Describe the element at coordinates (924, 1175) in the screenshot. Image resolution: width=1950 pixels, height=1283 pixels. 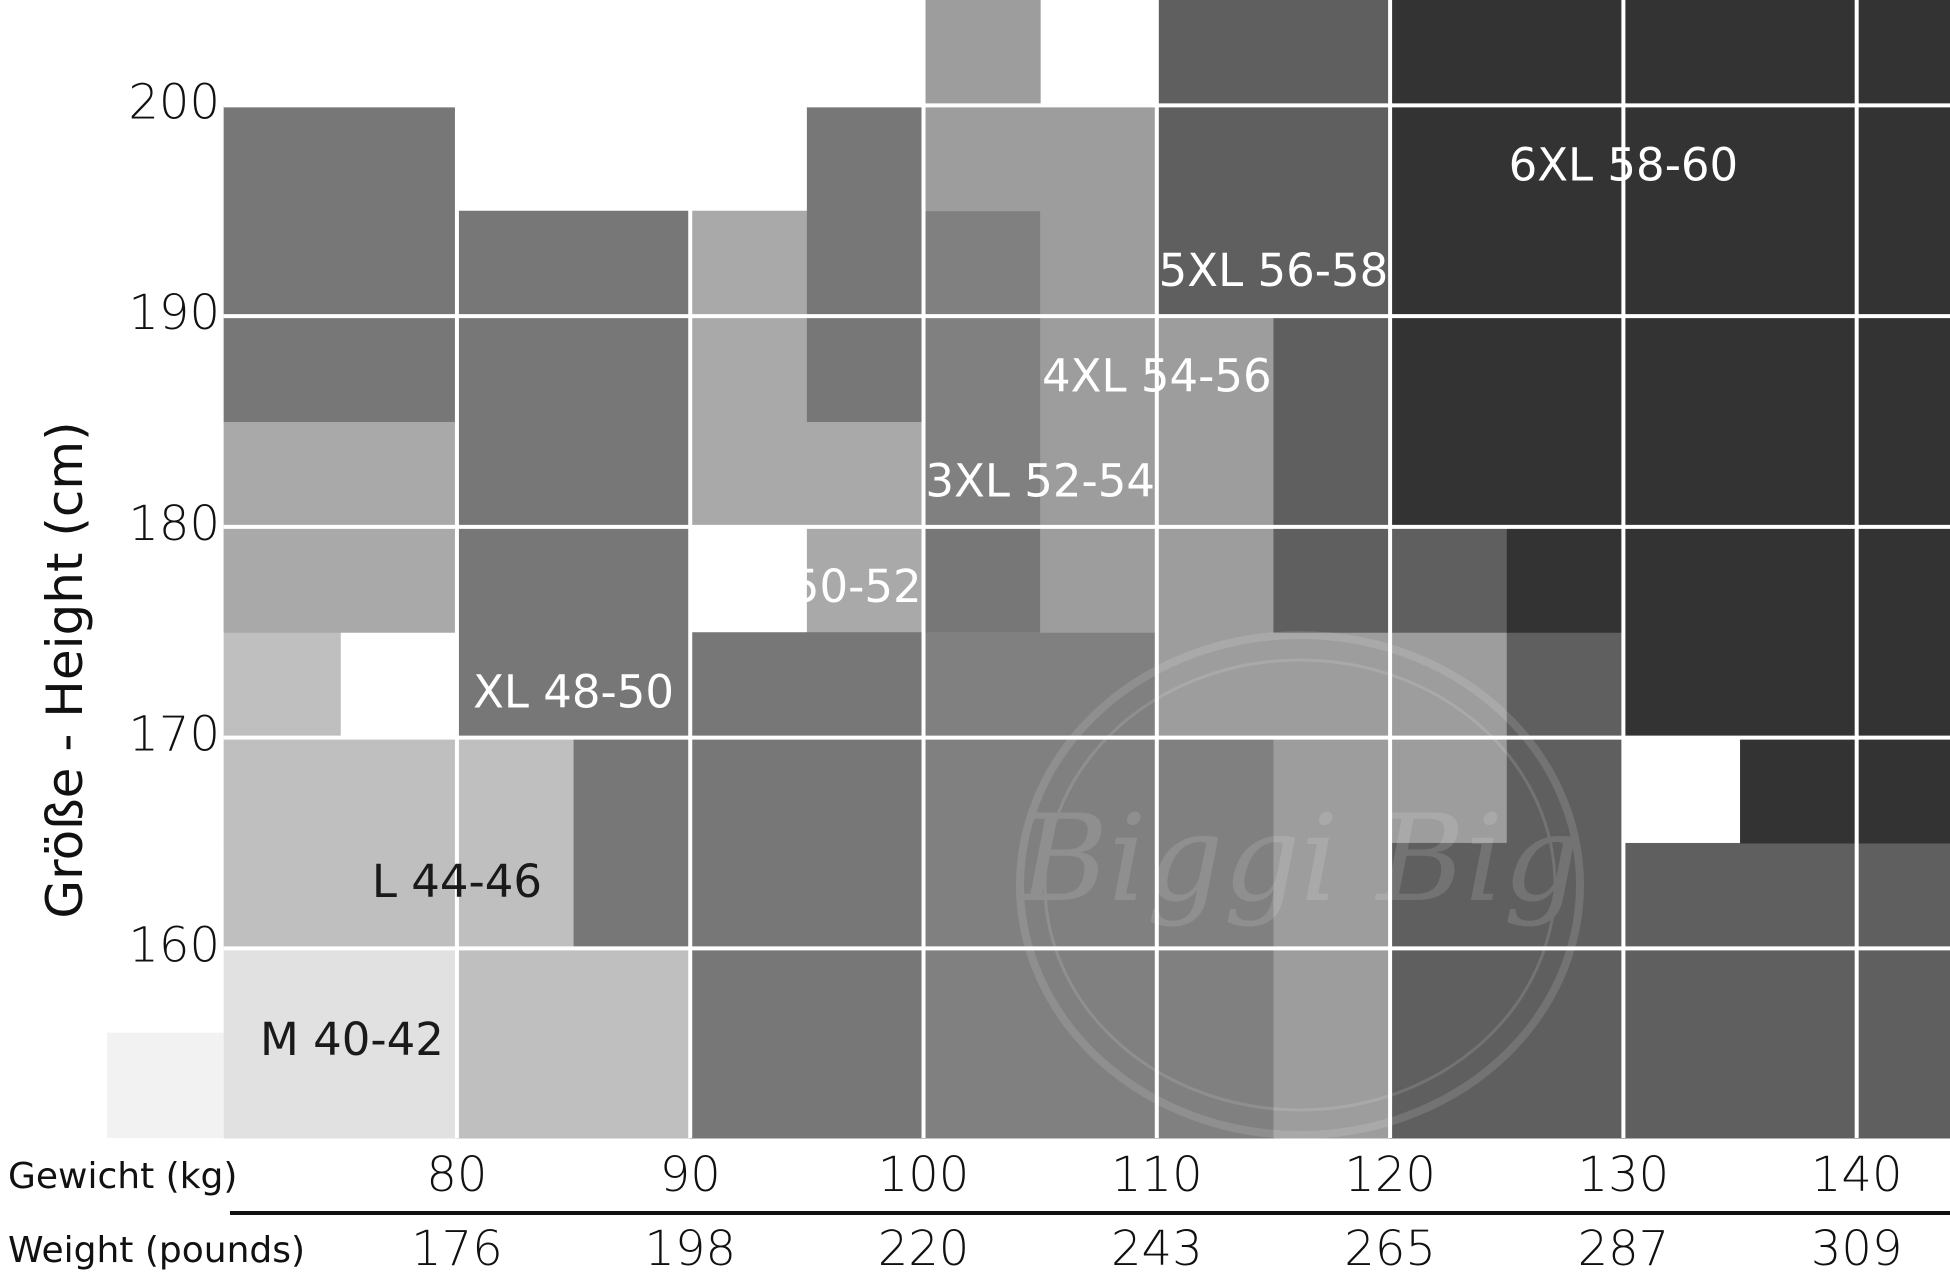
I see `x-tick-label-0-2: 100` at that location.